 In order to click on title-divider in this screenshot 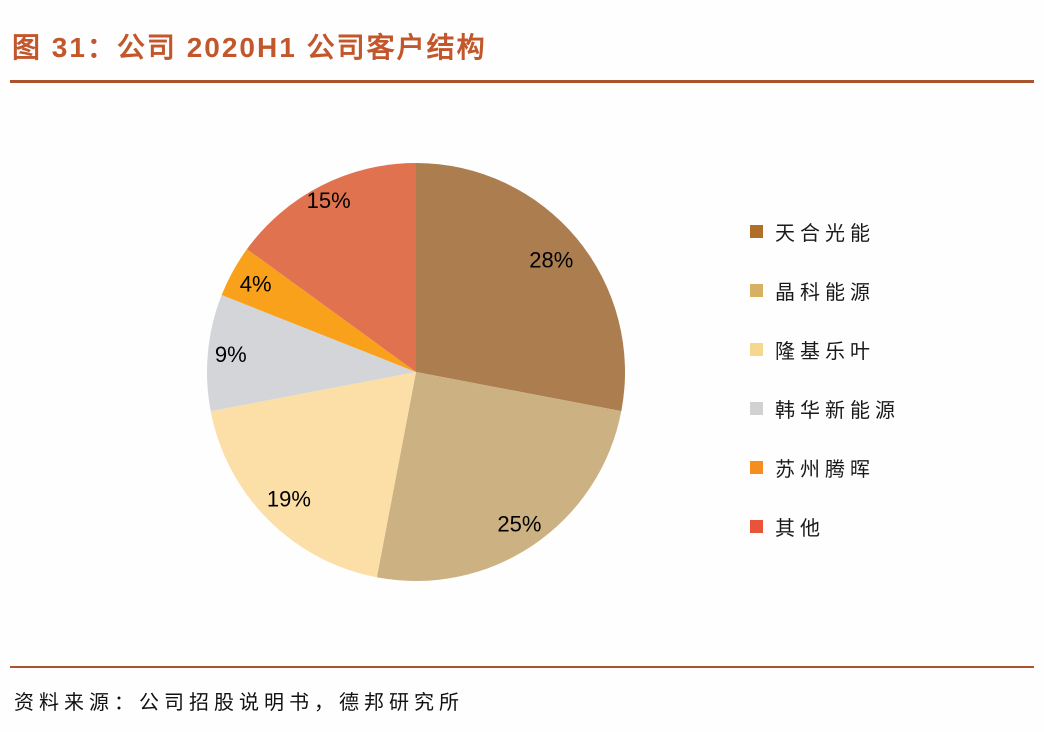, I will do `click(522, 81)`.